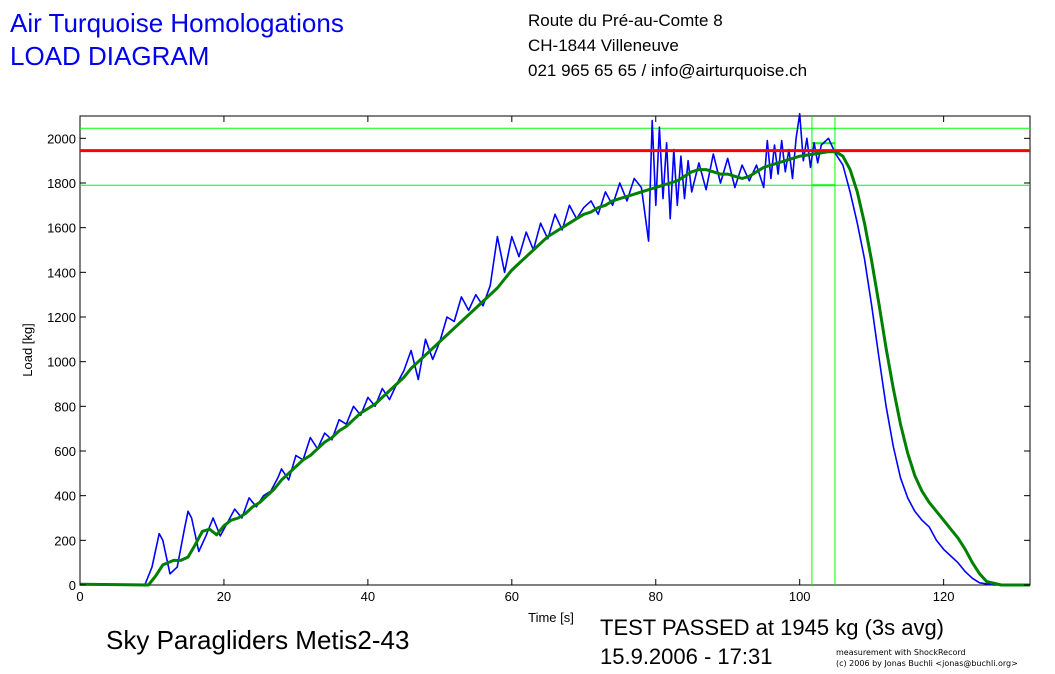  Describe the element at coordinates (224, 596) in the screenshot. I see `x-tick-label: 20` at that location.